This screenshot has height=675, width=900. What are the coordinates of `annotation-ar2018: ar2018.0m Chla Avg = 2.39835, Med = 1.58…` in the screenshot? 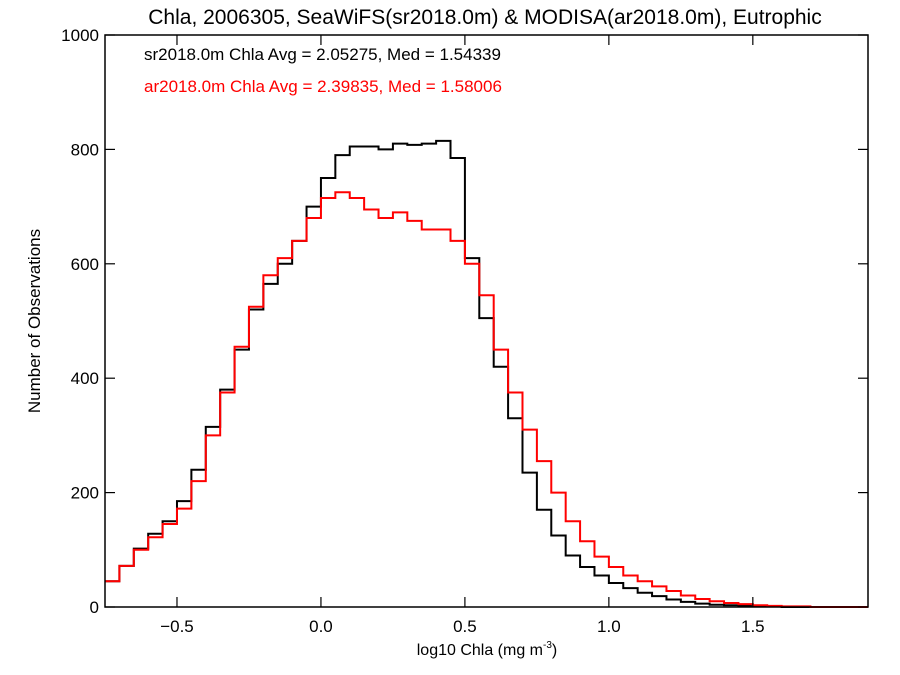 It's located at (323, 86).